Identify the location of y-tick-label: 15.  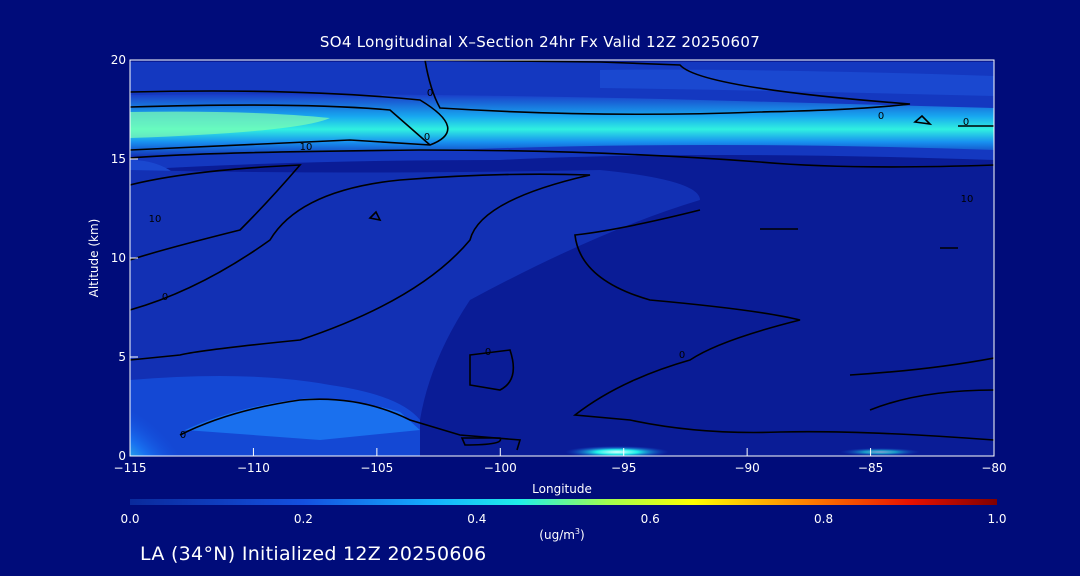
(118, 159).